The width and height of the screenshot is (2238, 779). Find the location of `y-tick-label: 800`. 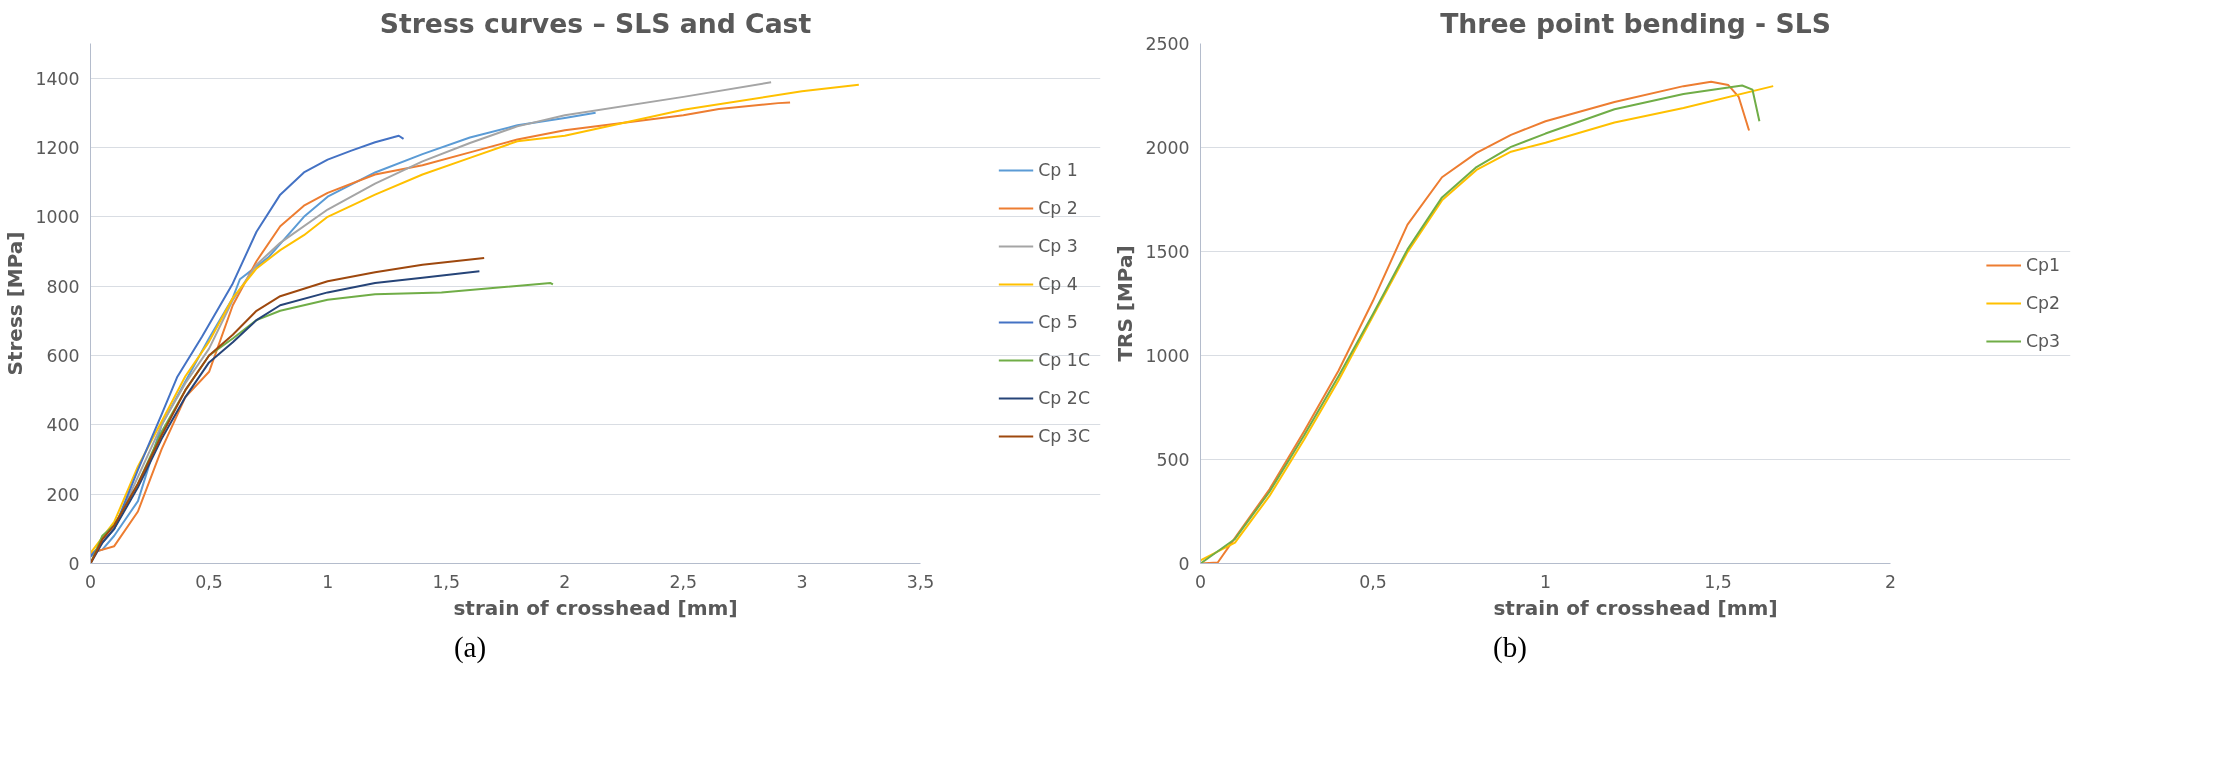

y-tick-label: 800 is located at coordinates (63, 286).